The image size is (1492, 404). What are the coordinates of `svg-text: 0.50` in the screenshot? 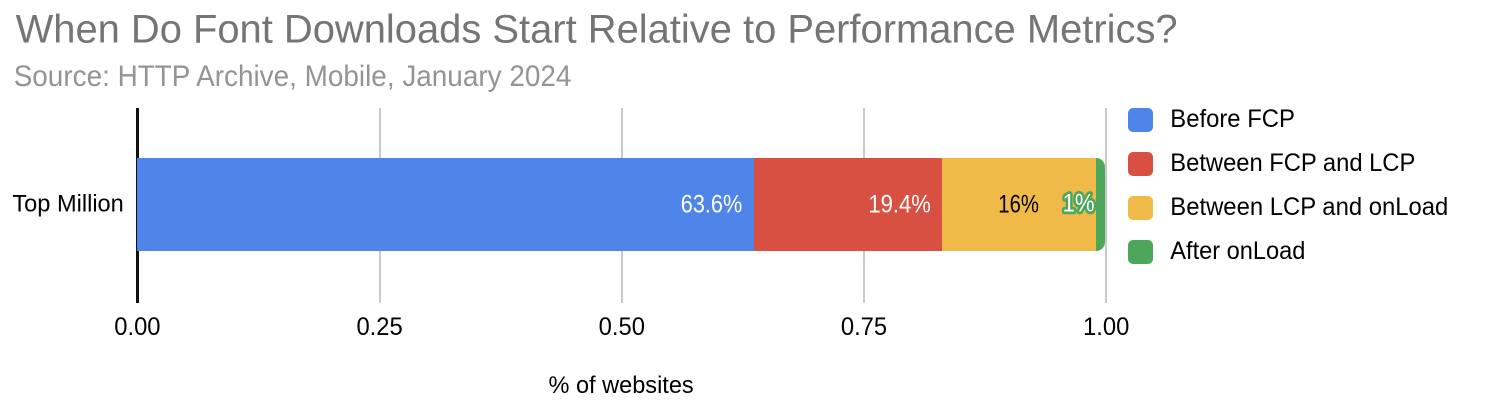 It's located at (622, 327).